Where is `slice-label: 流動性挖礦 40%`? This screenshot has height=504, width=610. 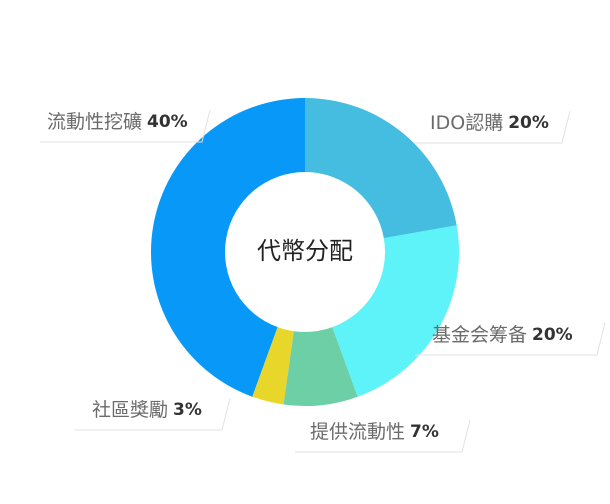 slice-label: 流動性挖礦 40% is located at coordinates (125, 126).